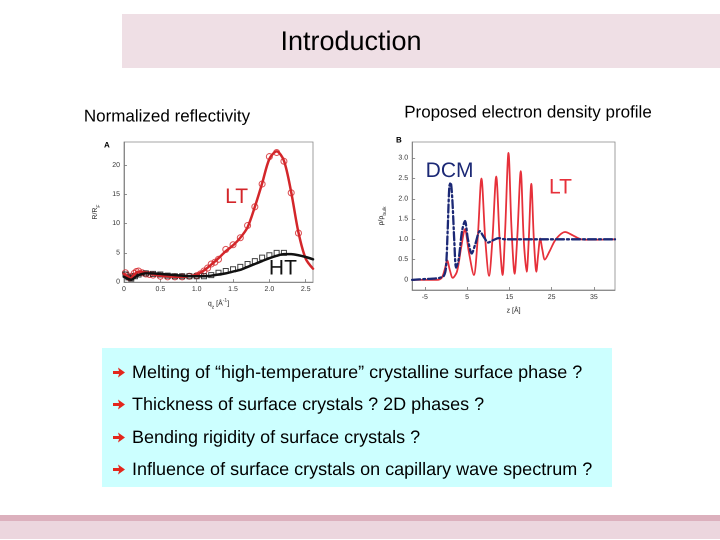  What do you see at coordinates (107, 145) in the screenshot?
I see `text: A` at bounding box center [107, 145].